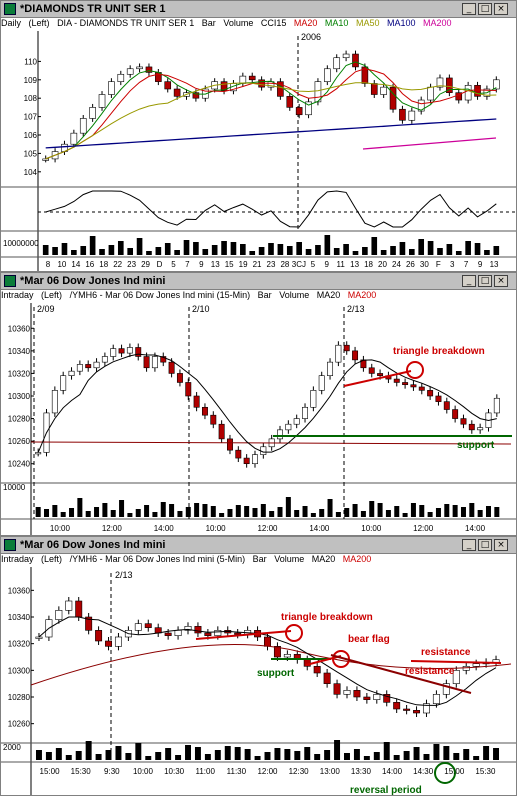 The height and width of the screenshot is (796, 517). Describe the element at coordinates (61, 264) in the screenshot. I see `x-tick-label: 10` at that location.